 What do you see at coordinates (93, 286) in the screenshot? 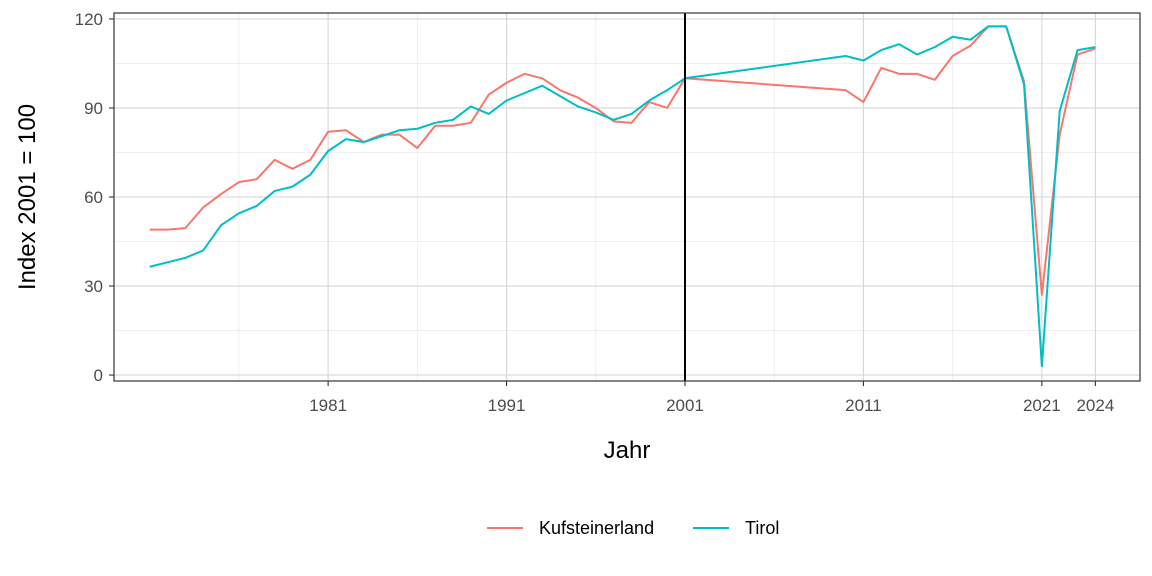
I see `y-tick-label: 30` at bounding box center [93, 286].